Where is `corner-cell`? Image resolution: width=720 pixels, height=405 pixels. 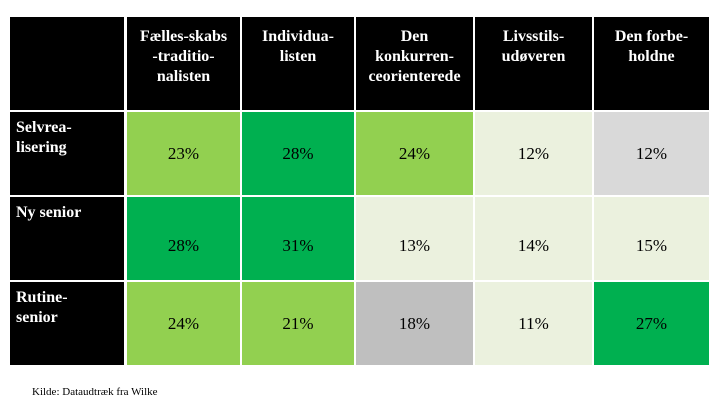 corner-cell is located at coordinates (67, 63).